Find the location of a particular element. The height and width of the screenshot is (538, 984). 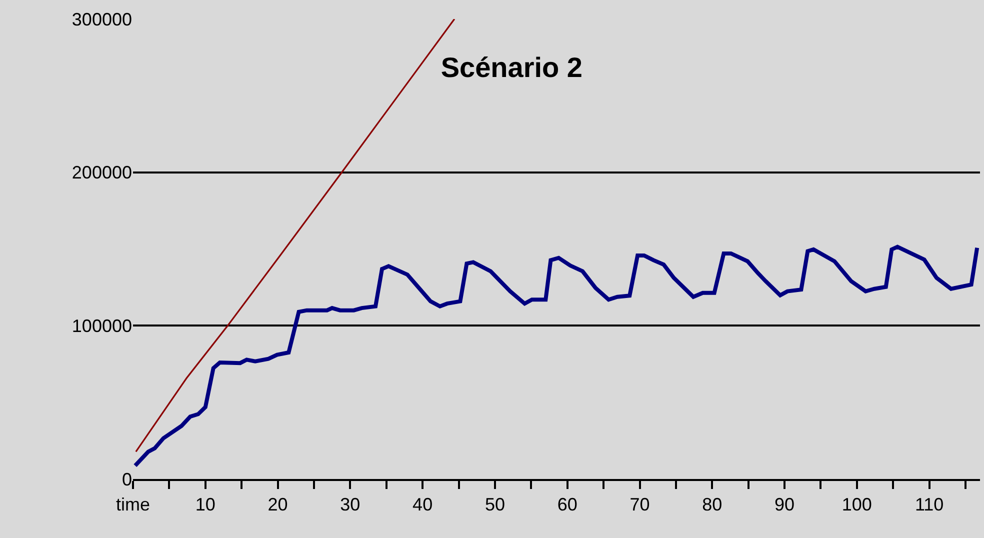

x-tick-label: 100 is located at coordinates (857, 504).